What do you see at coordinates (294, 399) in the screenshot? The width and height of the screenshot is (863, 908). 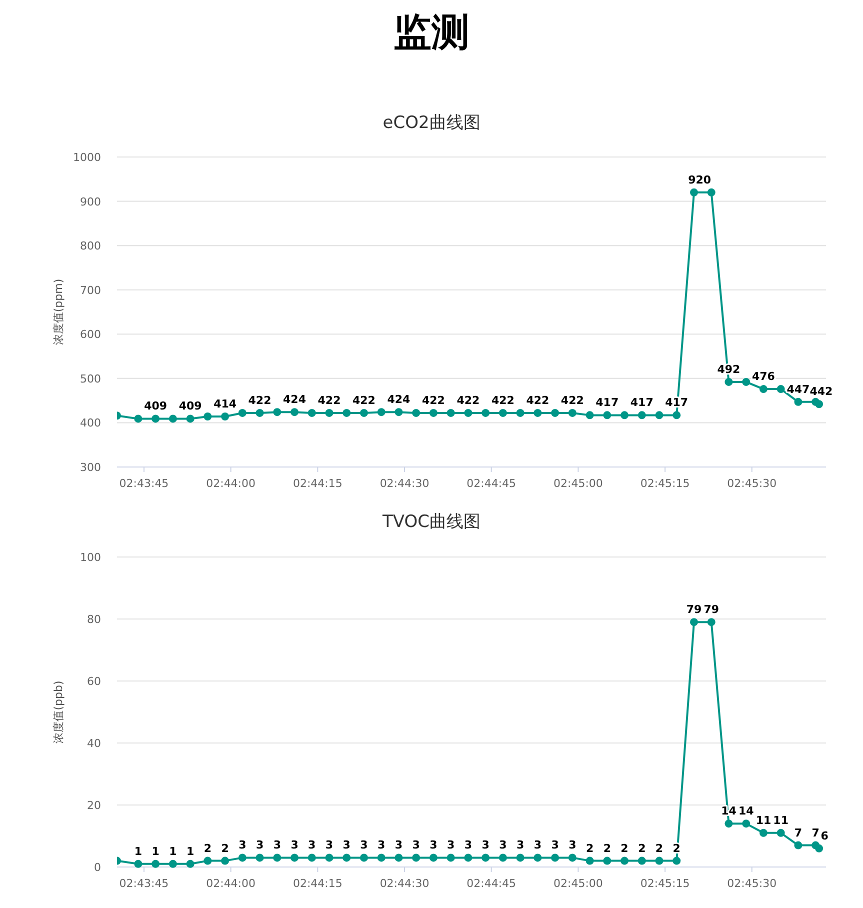 I see `data-label: 424` at bounding box center [294, 399].